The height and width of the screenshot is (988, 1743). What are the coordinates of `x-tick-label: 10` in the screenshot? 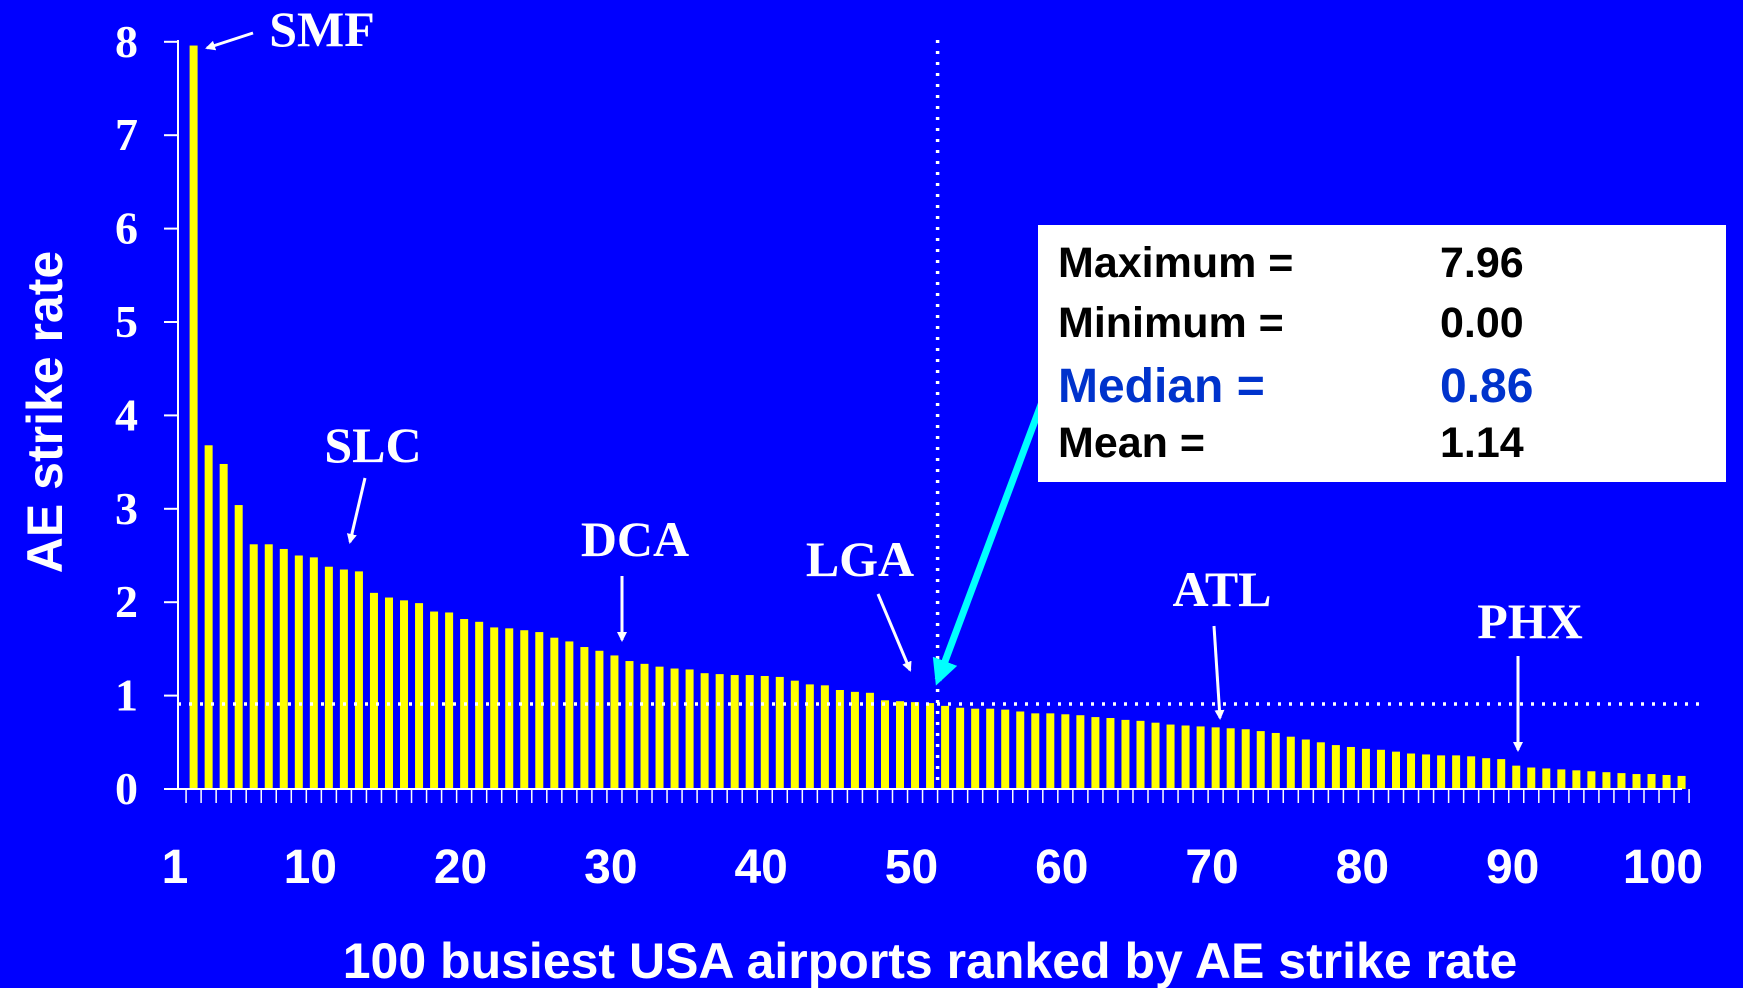 It's located at (310, 867).